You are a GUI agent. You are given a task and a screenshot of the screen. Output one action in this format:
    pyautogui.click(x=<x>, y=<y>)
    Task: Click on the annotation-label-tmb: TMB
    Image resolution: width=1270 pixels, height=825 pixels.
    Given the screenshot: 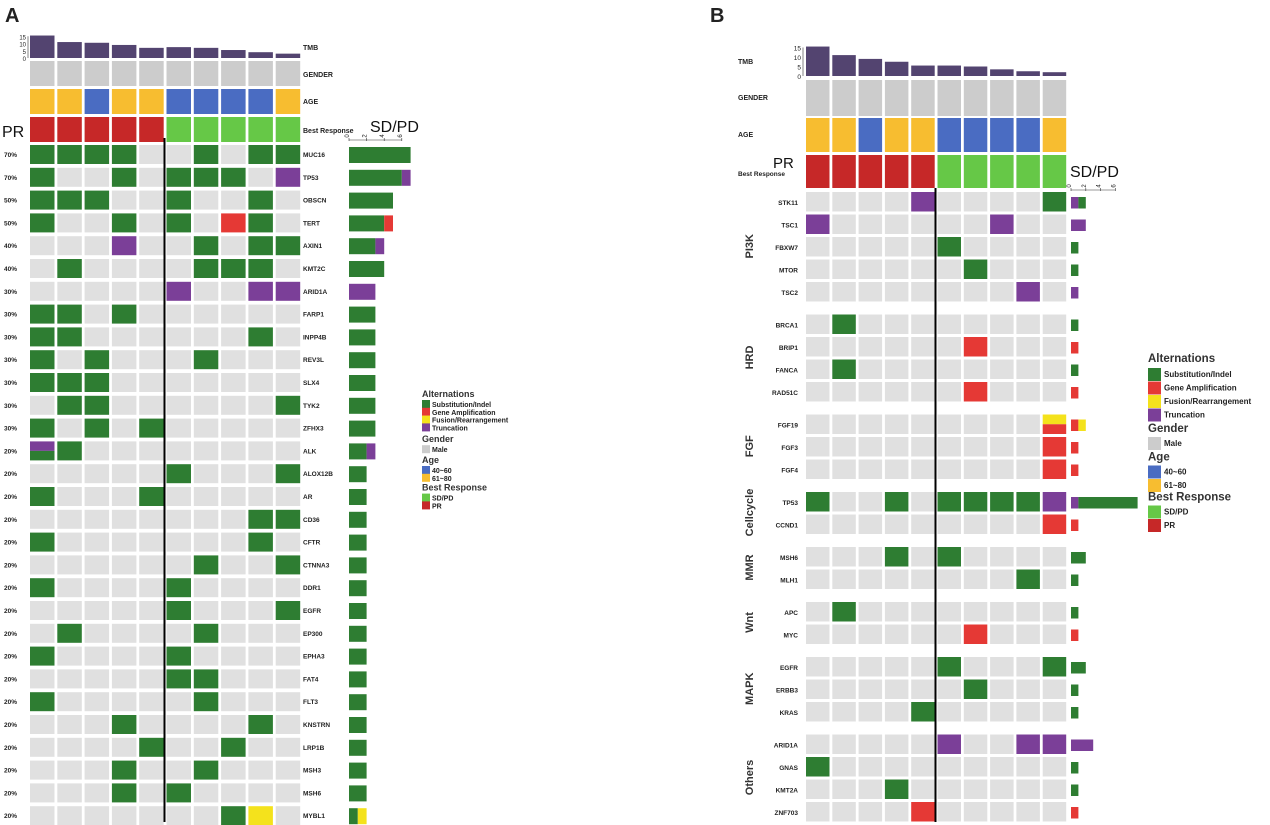 What is the action you would take?
    pyautogui.click(x=310, y=48)
    